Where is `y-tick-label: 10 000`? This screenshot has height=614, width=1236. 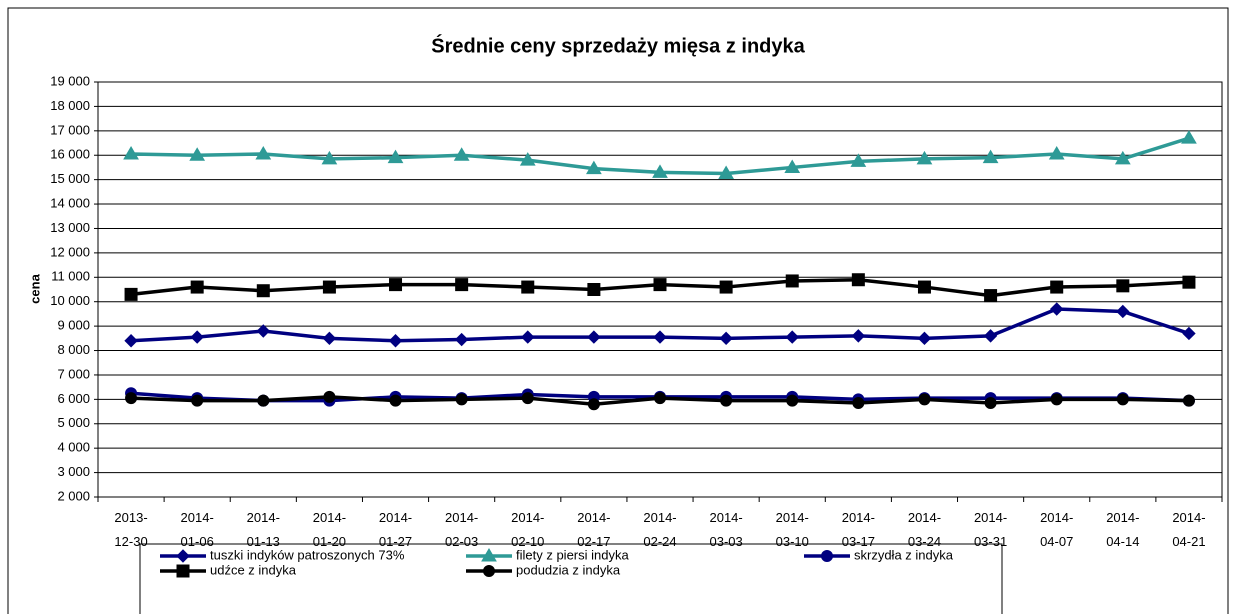 y-tick-label: 10 000 is located at coordinates (70, 300).